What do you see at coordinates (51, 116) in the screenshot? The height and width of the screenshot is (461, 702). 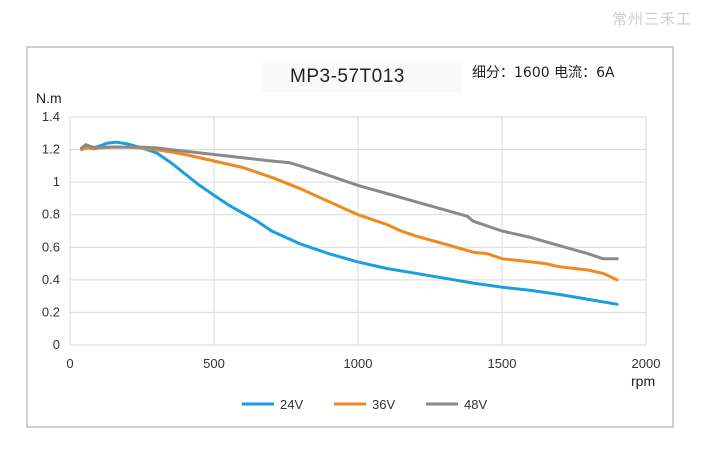 I see `y-tick-label: 1.4` at bounding box center [51, 116].